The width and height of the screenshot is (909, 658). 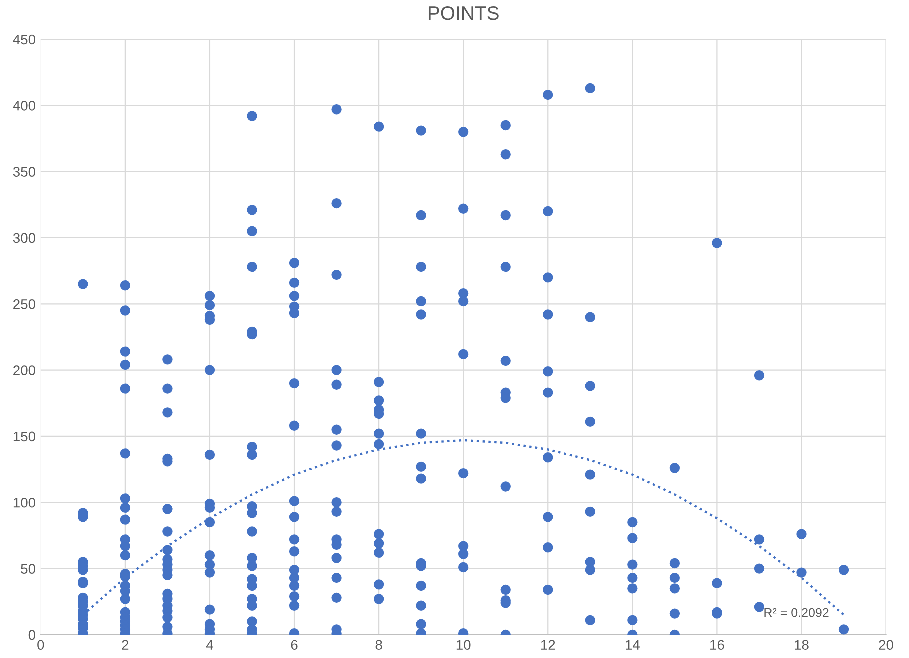 I want to click on annotation: R² = 0.2092, so click(x=796, y=613).